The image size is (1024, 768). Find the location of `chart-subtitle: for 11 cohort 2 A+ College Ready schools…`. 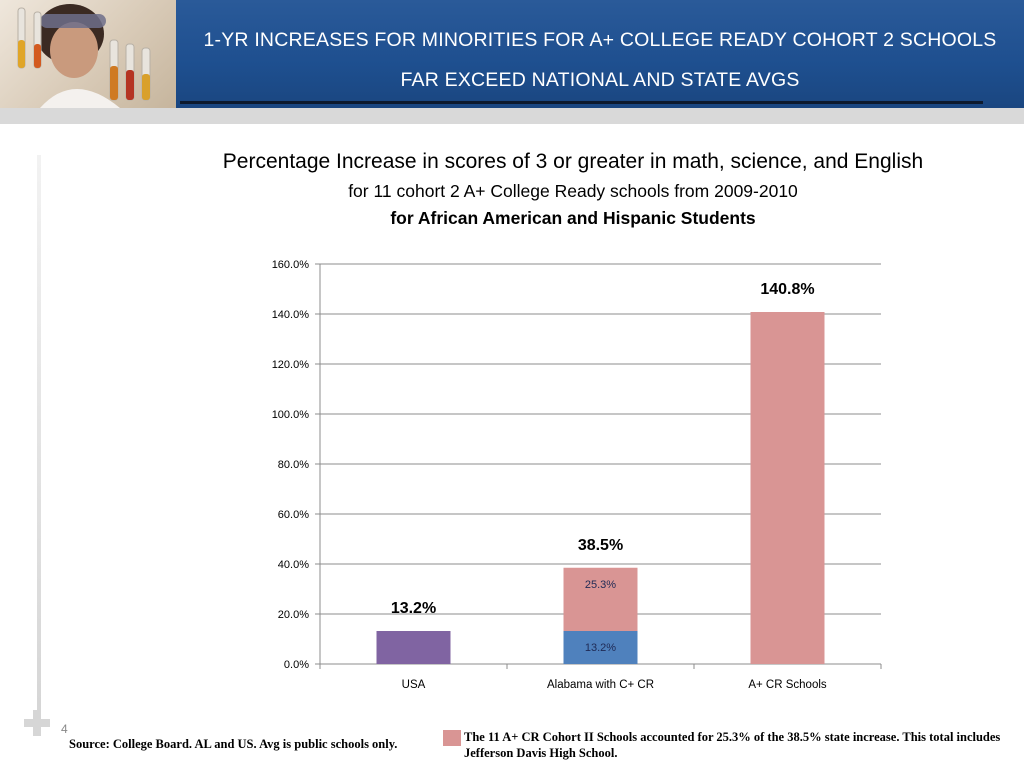

chart-subtitle: for 11 cohort 2 A+ College Ready schools… is located at coordinates (573, 191).